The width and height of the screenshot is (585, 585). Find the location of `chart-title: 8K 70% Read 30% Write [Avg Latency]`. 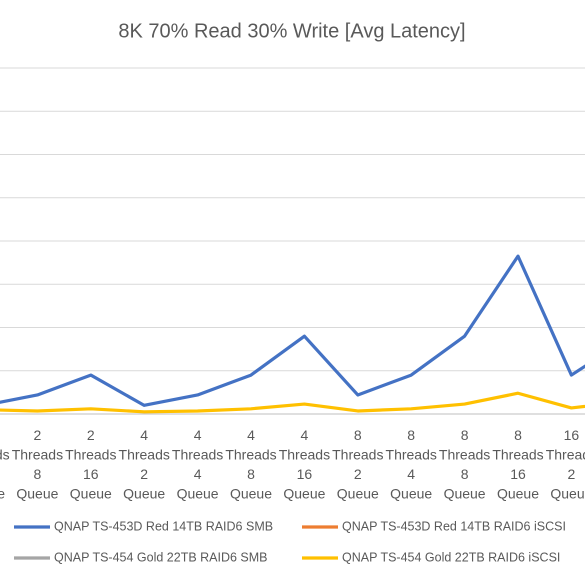

chart-title: 8K 70% Read 30% Write [Avg Latency] is located at coordinates (291, 31).